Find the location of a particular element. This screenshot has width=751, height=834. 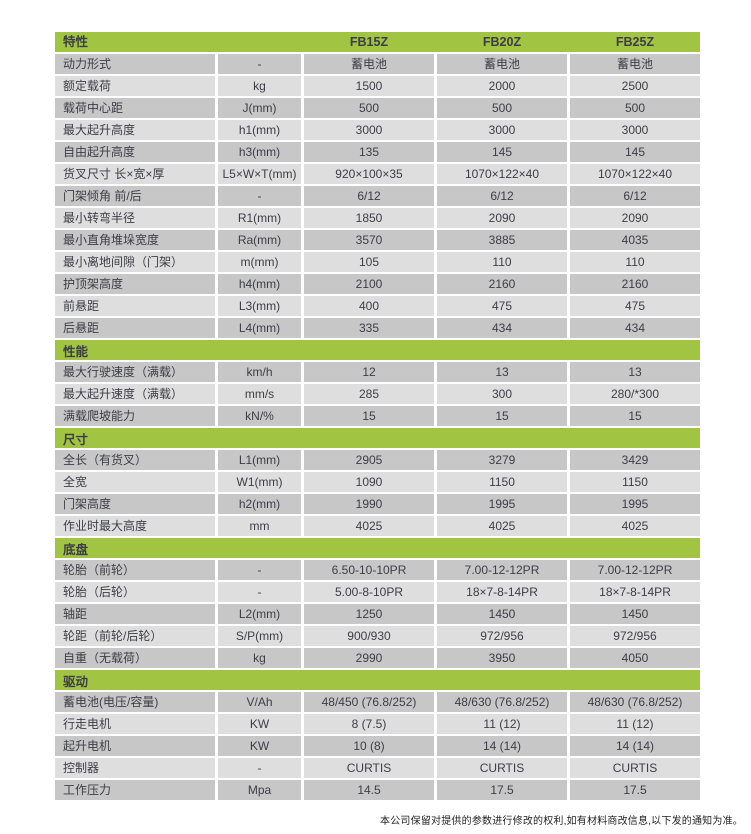

table-row: 工作压力 Mpa 14.5 17.5 17.5 is located at coordinates (377, 790).